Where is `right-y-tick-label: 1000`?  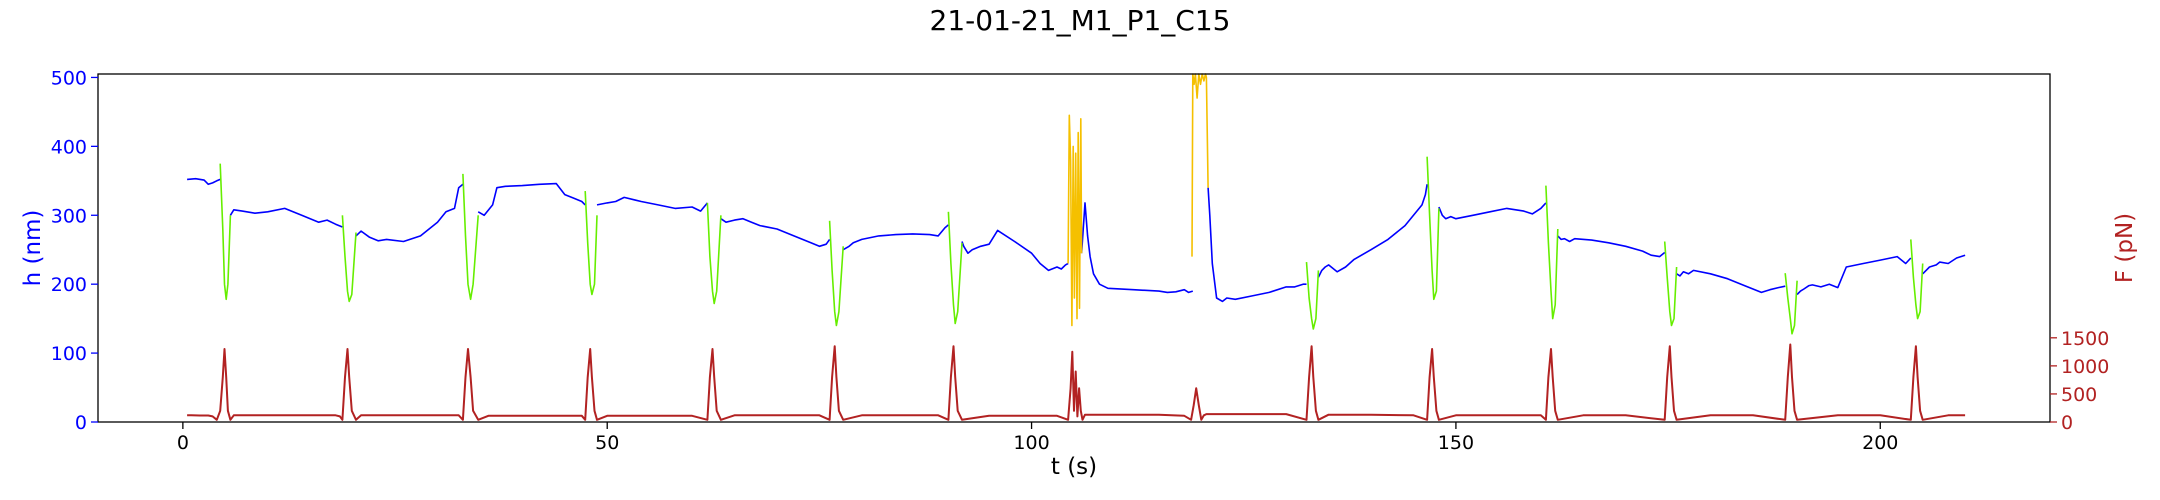
right-y-tick-label: 1000 is located at coordinates (2085, 367).